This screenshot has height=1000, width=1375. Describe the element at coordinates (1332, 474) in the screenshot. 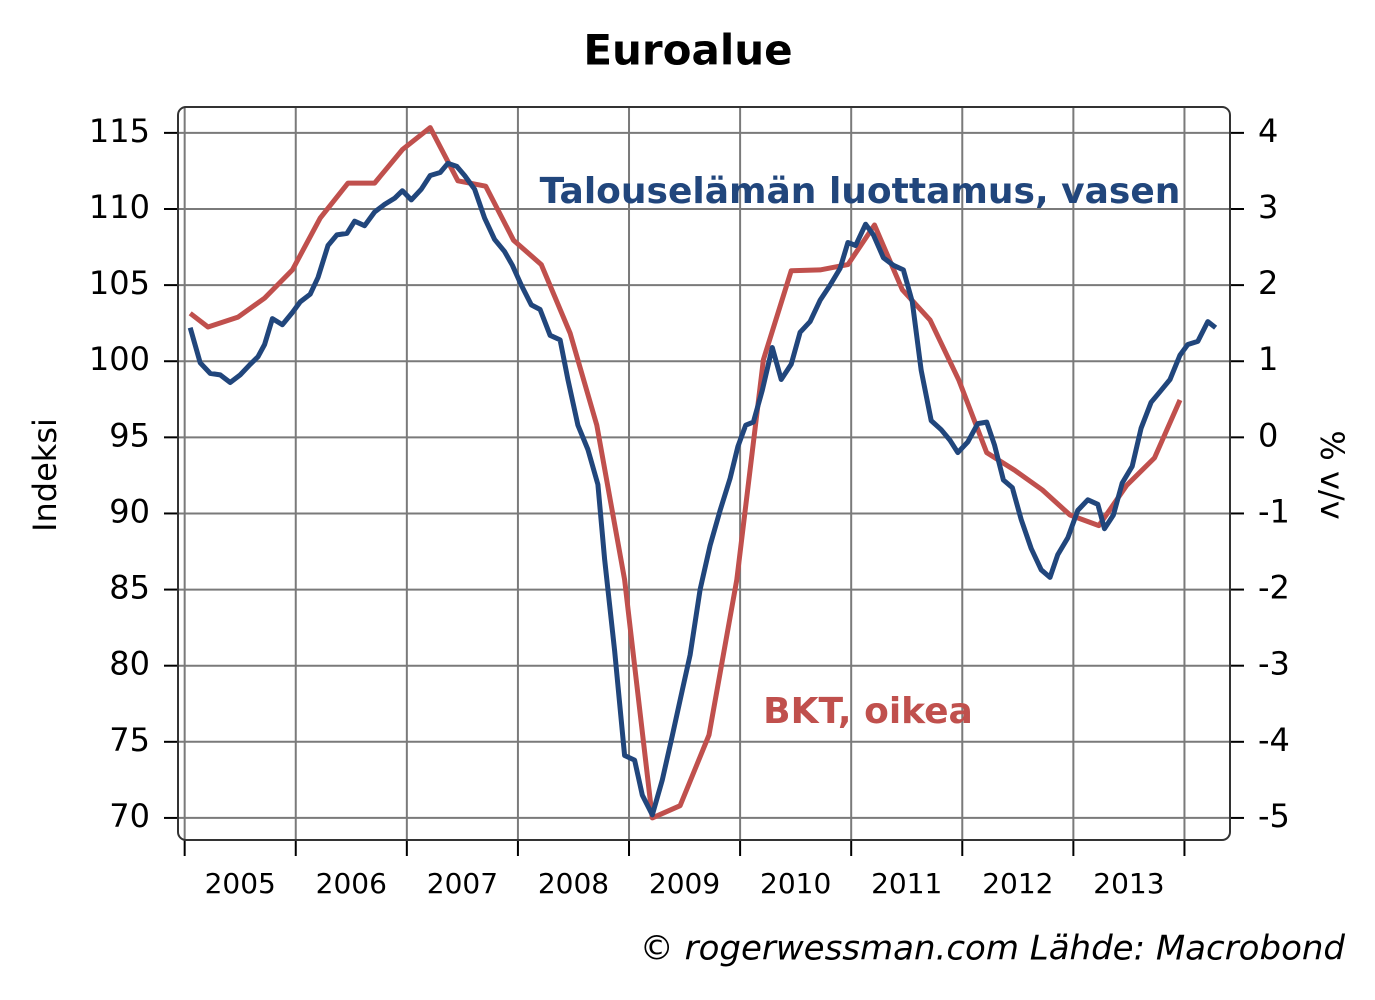

I see `y2-axis-label: % v/v` at that location.